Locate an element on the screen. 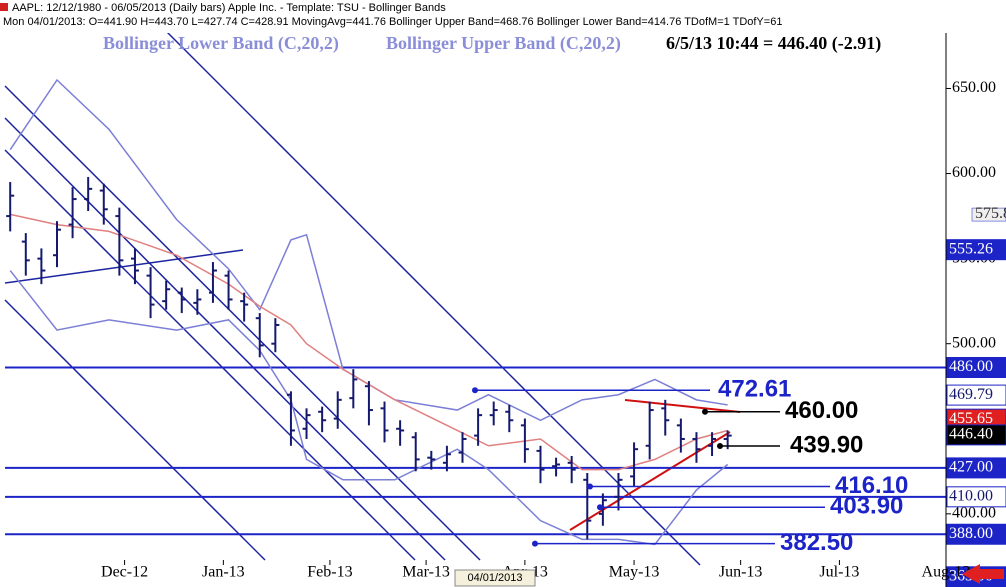 The height and width of the screenshot is (587, 1006). y-tick-label: 600.00 is located at coordinates (974, 172).